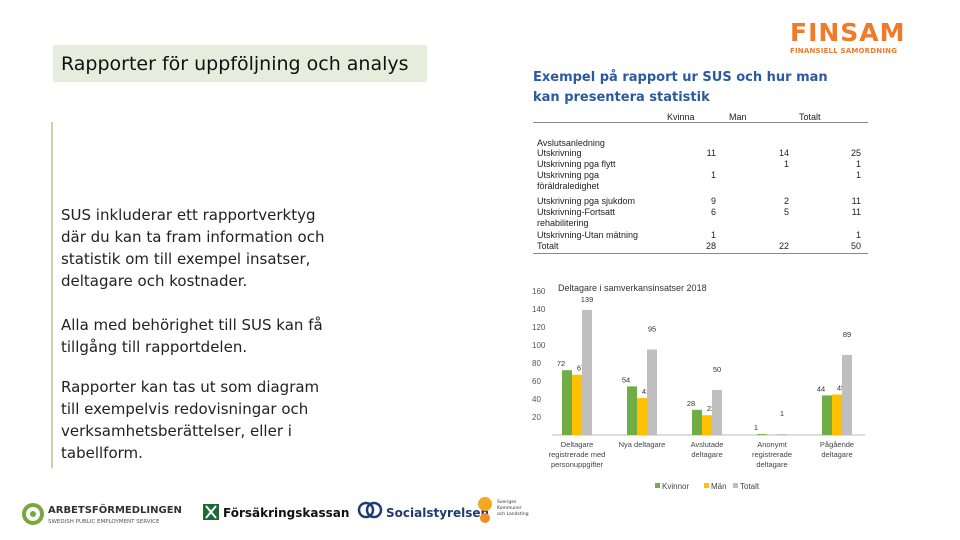  Describe the element at coordinates (568, 180) in the screenshot. I see `row-label: Utskrivning pga föräldraledighet` at that location.